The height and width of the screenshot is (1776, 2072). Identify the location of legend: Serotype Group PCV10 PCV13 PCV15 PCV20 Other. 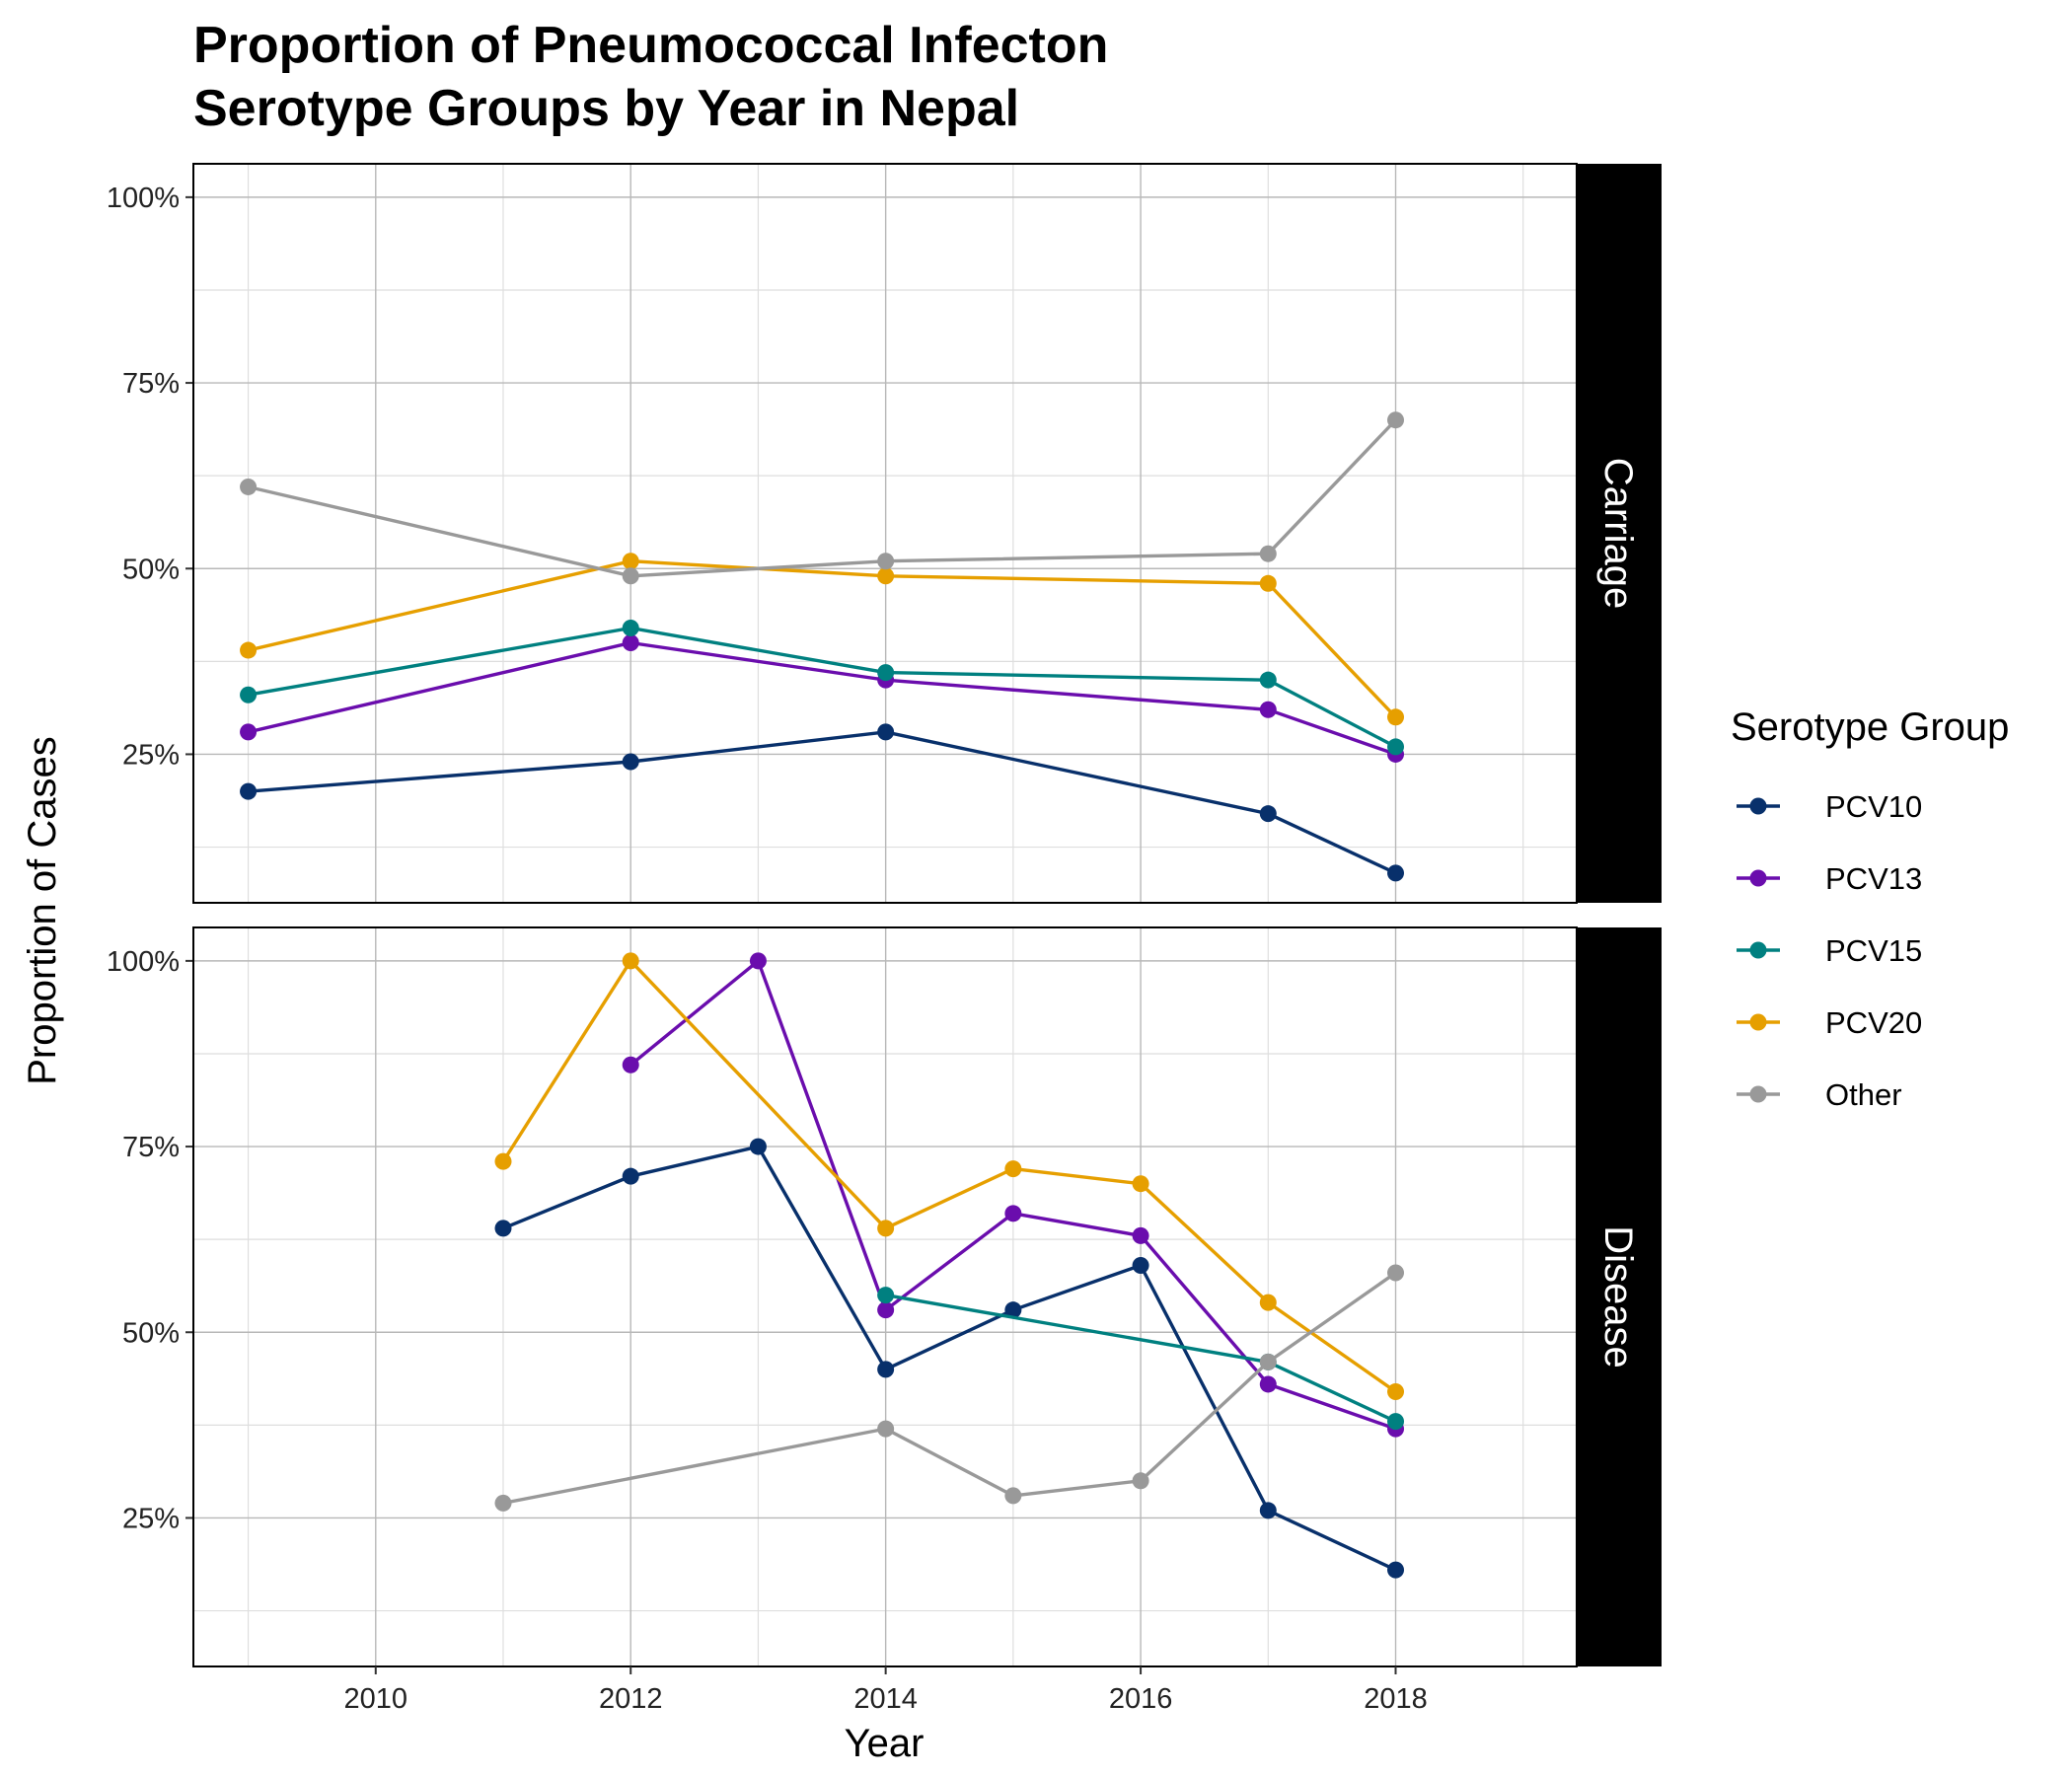
(1870, 909).